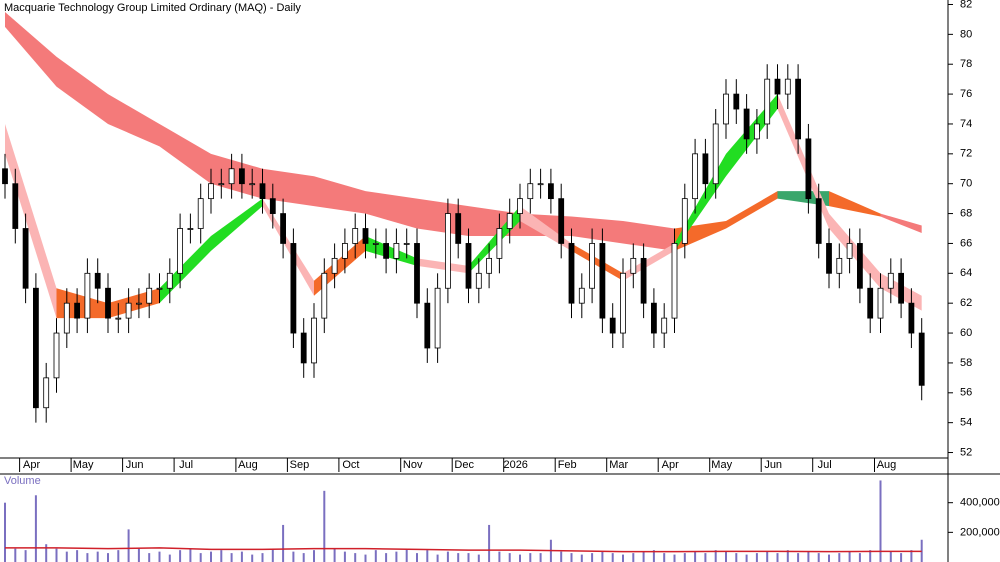 This screenshot has height=562, width=1000. Describe the element at coordinates (186, 465) in the screenshot. I see `x-tick-label: Jul` at that location.